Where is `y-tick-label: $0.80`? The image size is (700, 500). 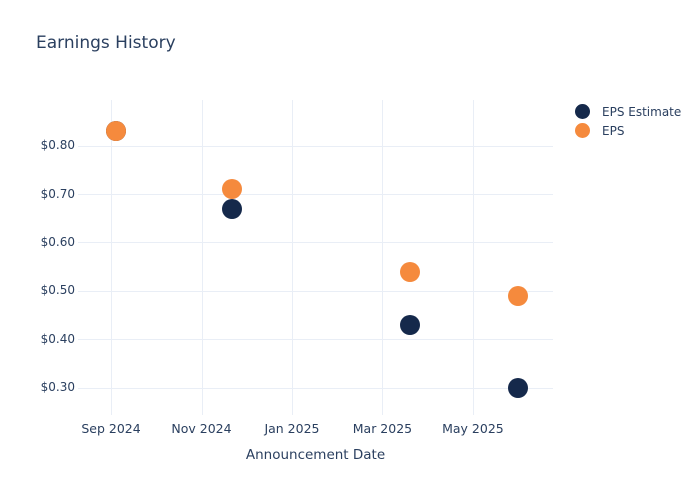
y-tick-label: $0.80 is located at coordinates (57, 145).